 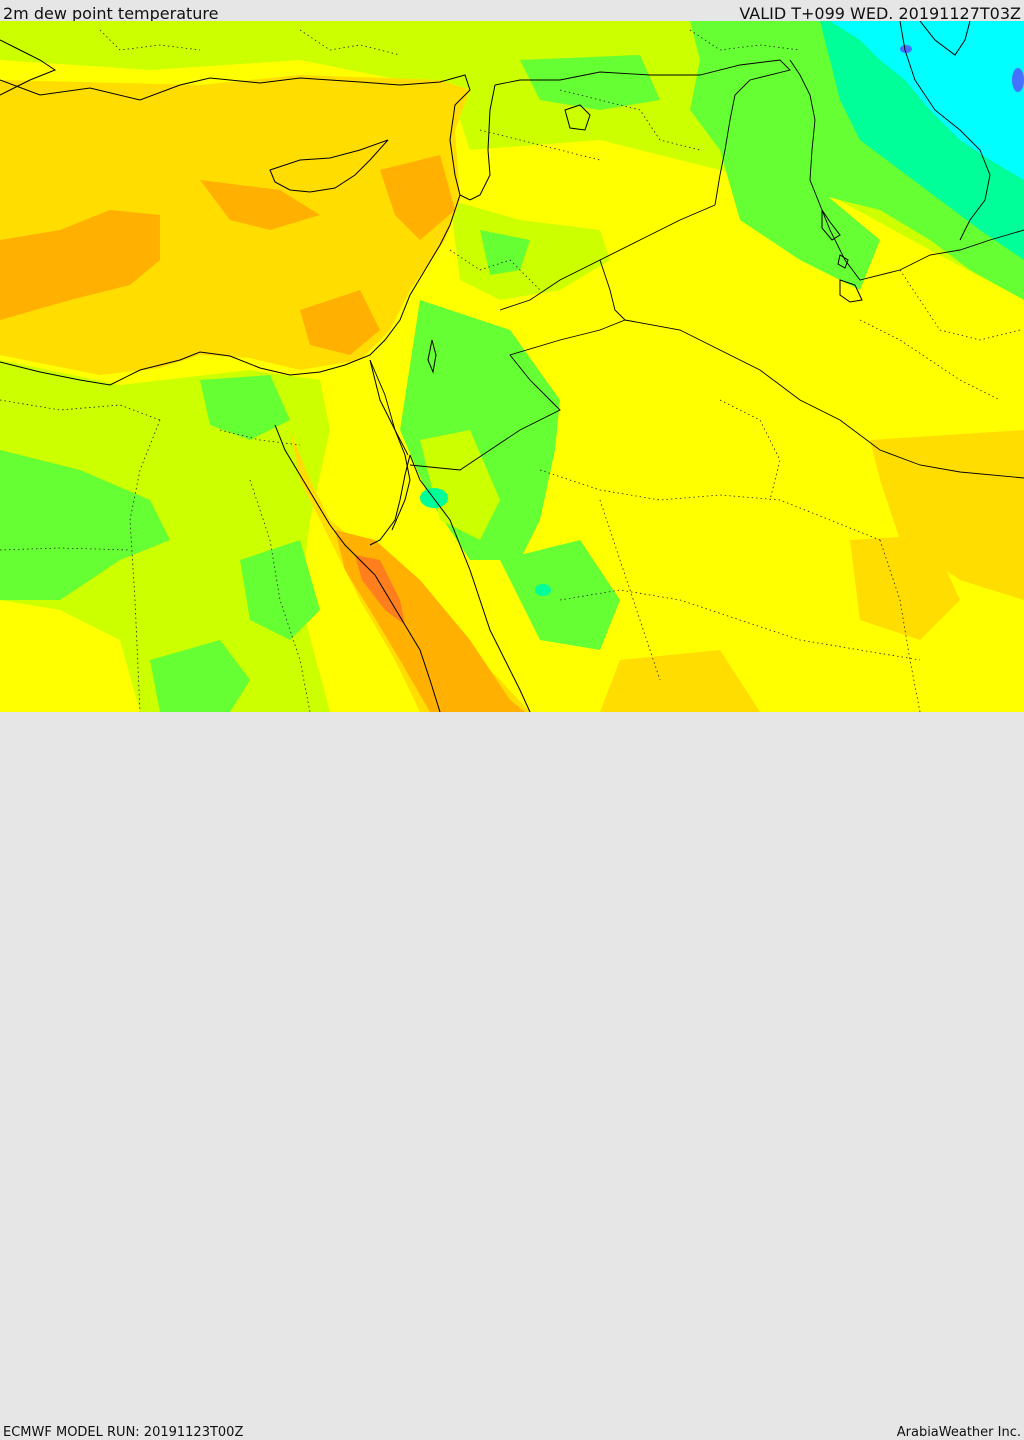 What do you see at coordinates (230, 290) in the screenshot?
I see `coast-levant` at bounding box center [230, 290].